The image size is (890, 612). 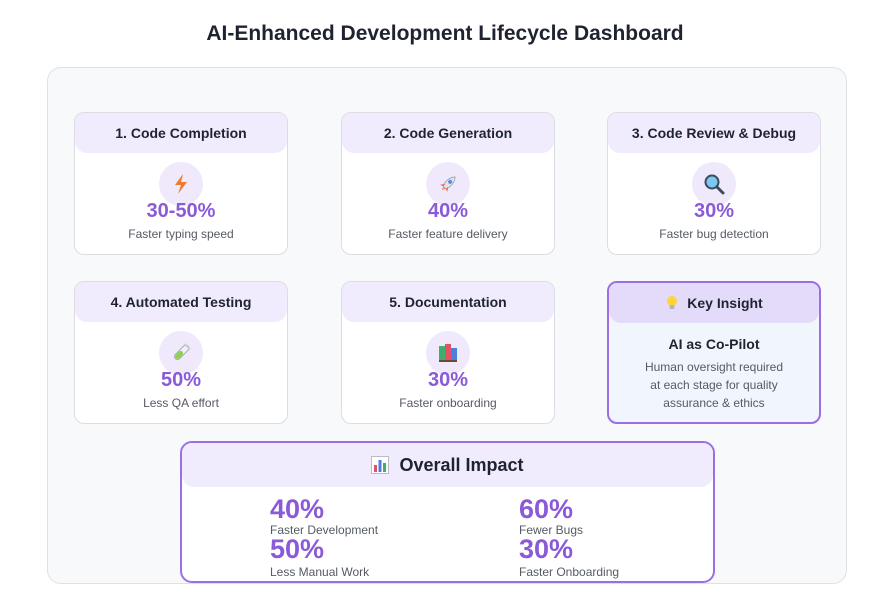 I want to click on stage-title: 2. Code Generation, so click(x=448, y=133).